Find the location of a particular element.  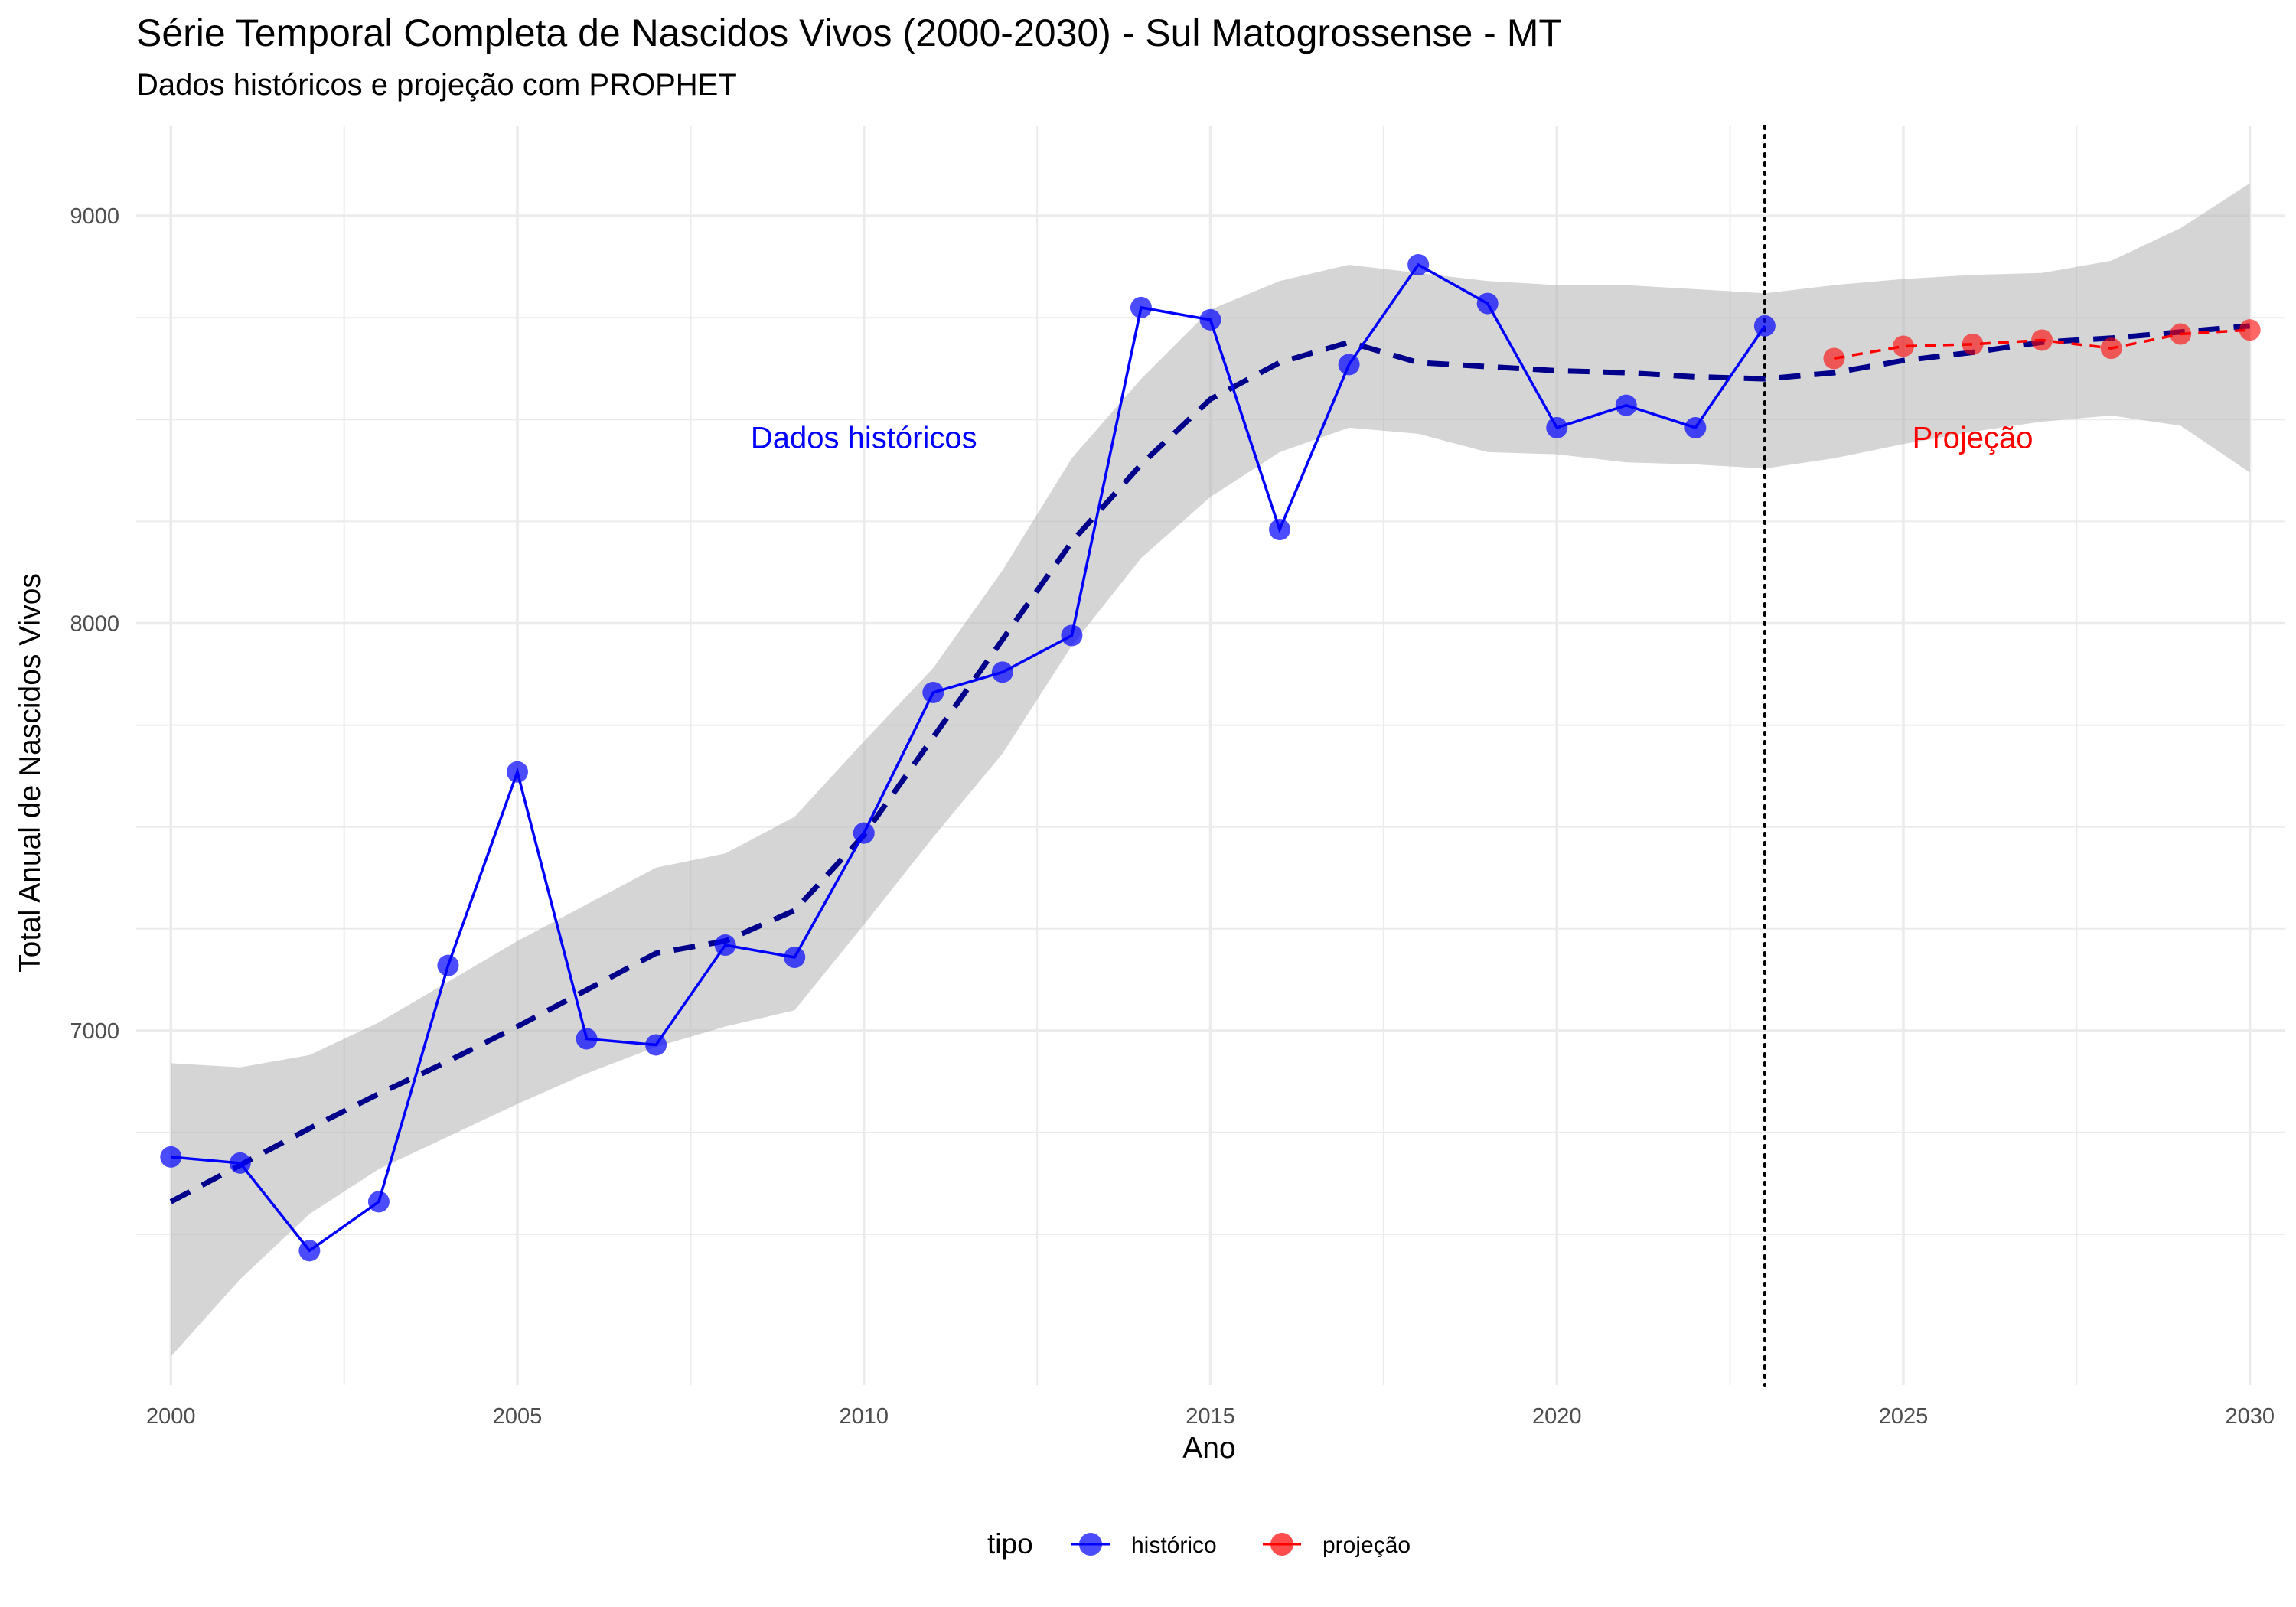

annotation-projecao: Projeção is located at coordinates (1973, 438).